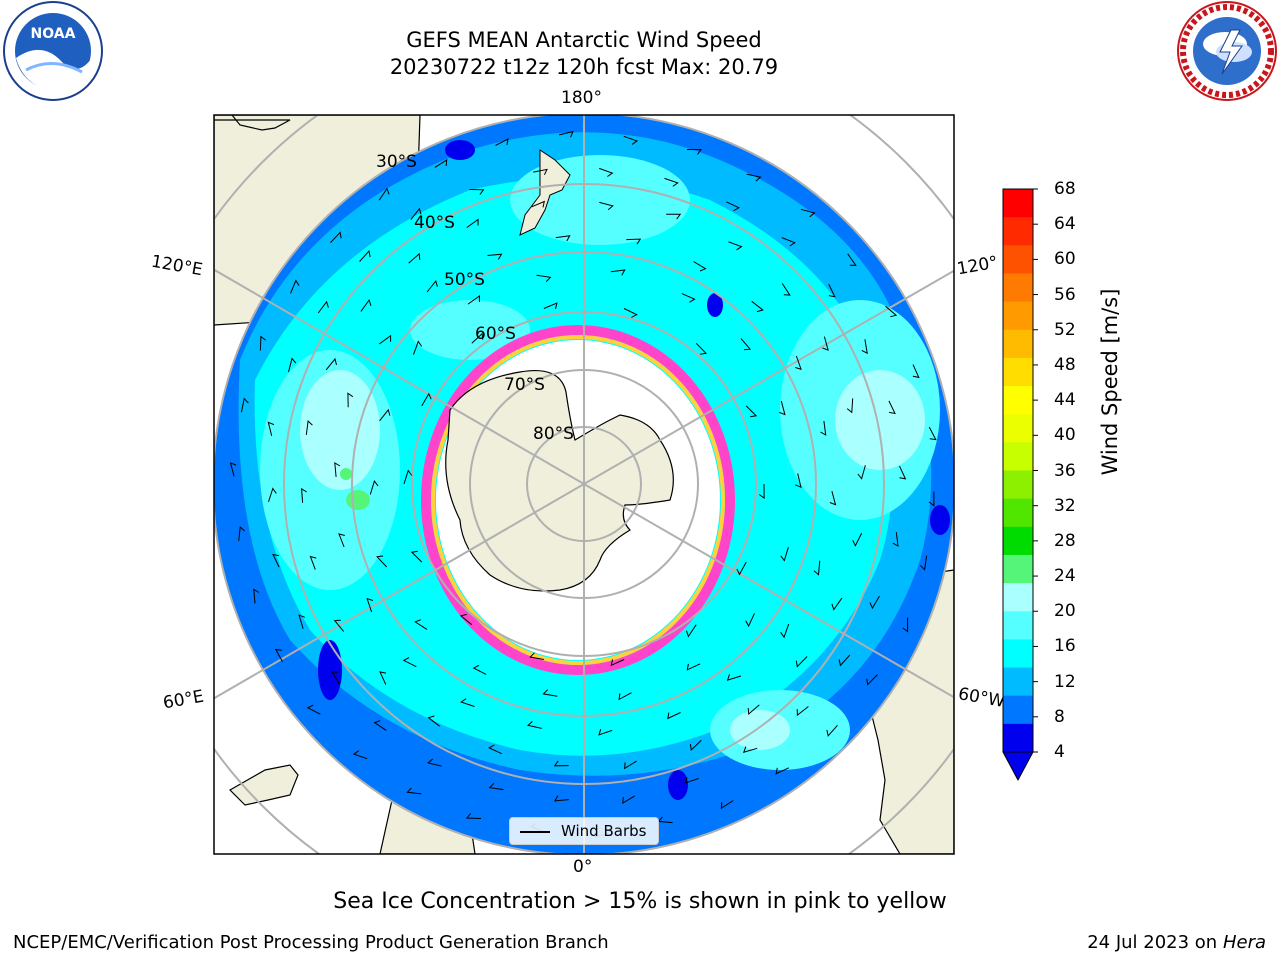  What do you see at coordinates (1065, 224) in the screenshot?
I see `colorbar-tick-label: 64` at bounding box center [1065, 224].